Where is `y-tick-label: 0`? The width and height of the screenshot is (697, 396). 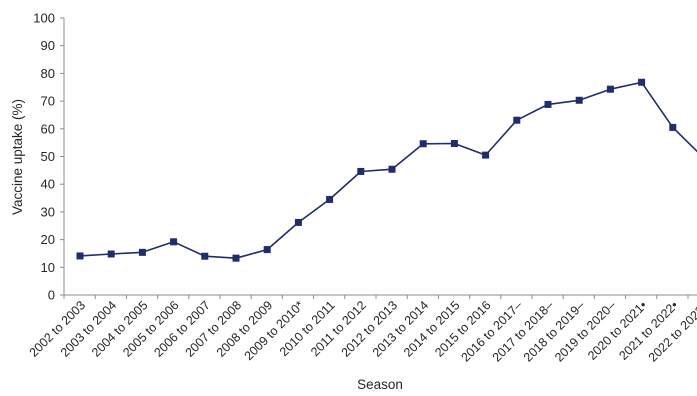
y-tick-label: 0 is located at coordinates (51, 295).